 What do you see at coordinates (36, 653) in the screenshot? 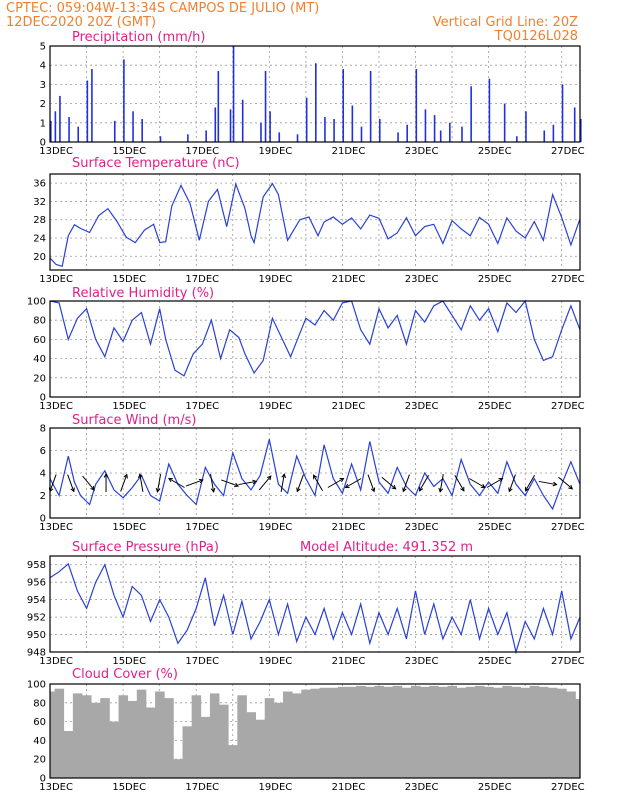
I see `pressure-ytick-label: 948` at bounding box center [36, 653].